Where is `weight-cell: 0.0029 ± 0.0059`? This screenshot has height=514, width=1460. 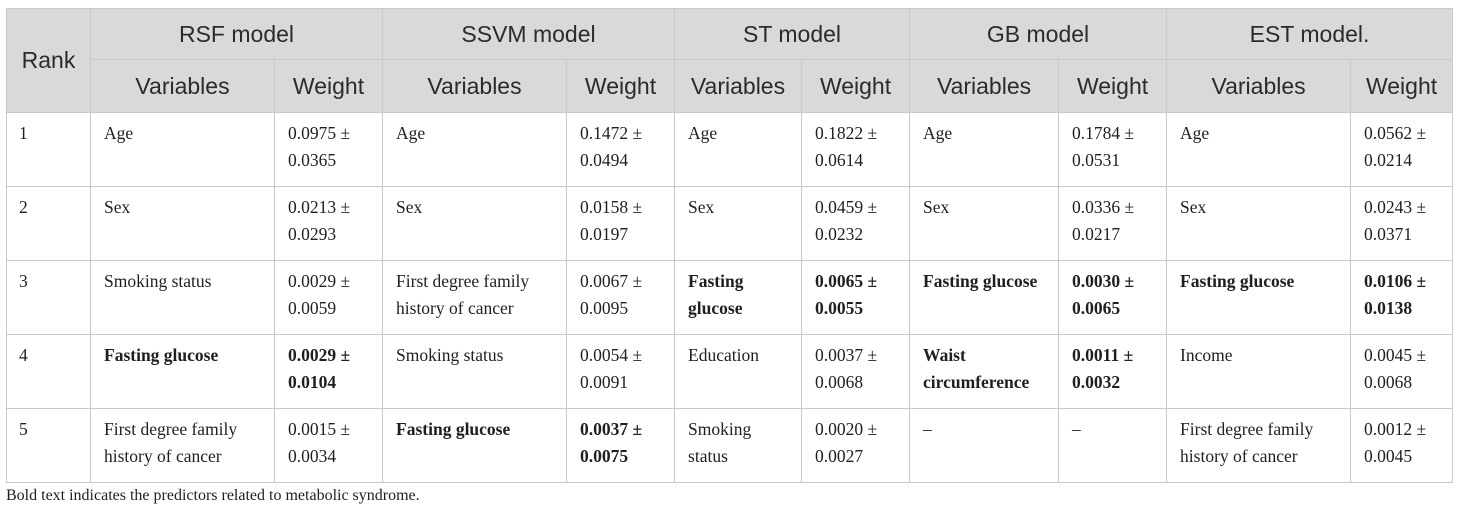 weight-cell: 0.0029 ± 0.0059 is located at coordinates (328, 297).